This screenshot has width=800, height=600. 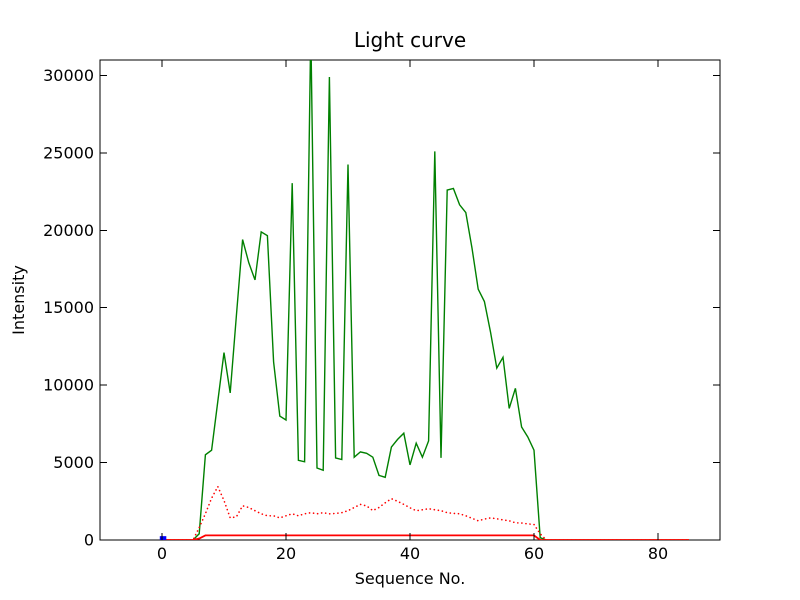 I want to click on y-tick-label: 25000, so click(x=68, y=152).